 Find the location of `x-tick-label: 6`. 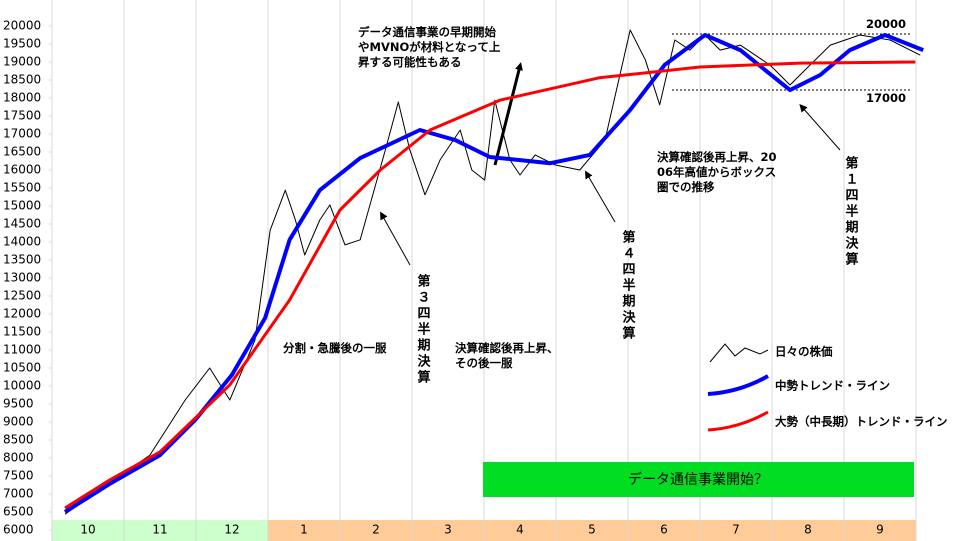

x-tick-label: 6 is located at coordinates (664, 530).